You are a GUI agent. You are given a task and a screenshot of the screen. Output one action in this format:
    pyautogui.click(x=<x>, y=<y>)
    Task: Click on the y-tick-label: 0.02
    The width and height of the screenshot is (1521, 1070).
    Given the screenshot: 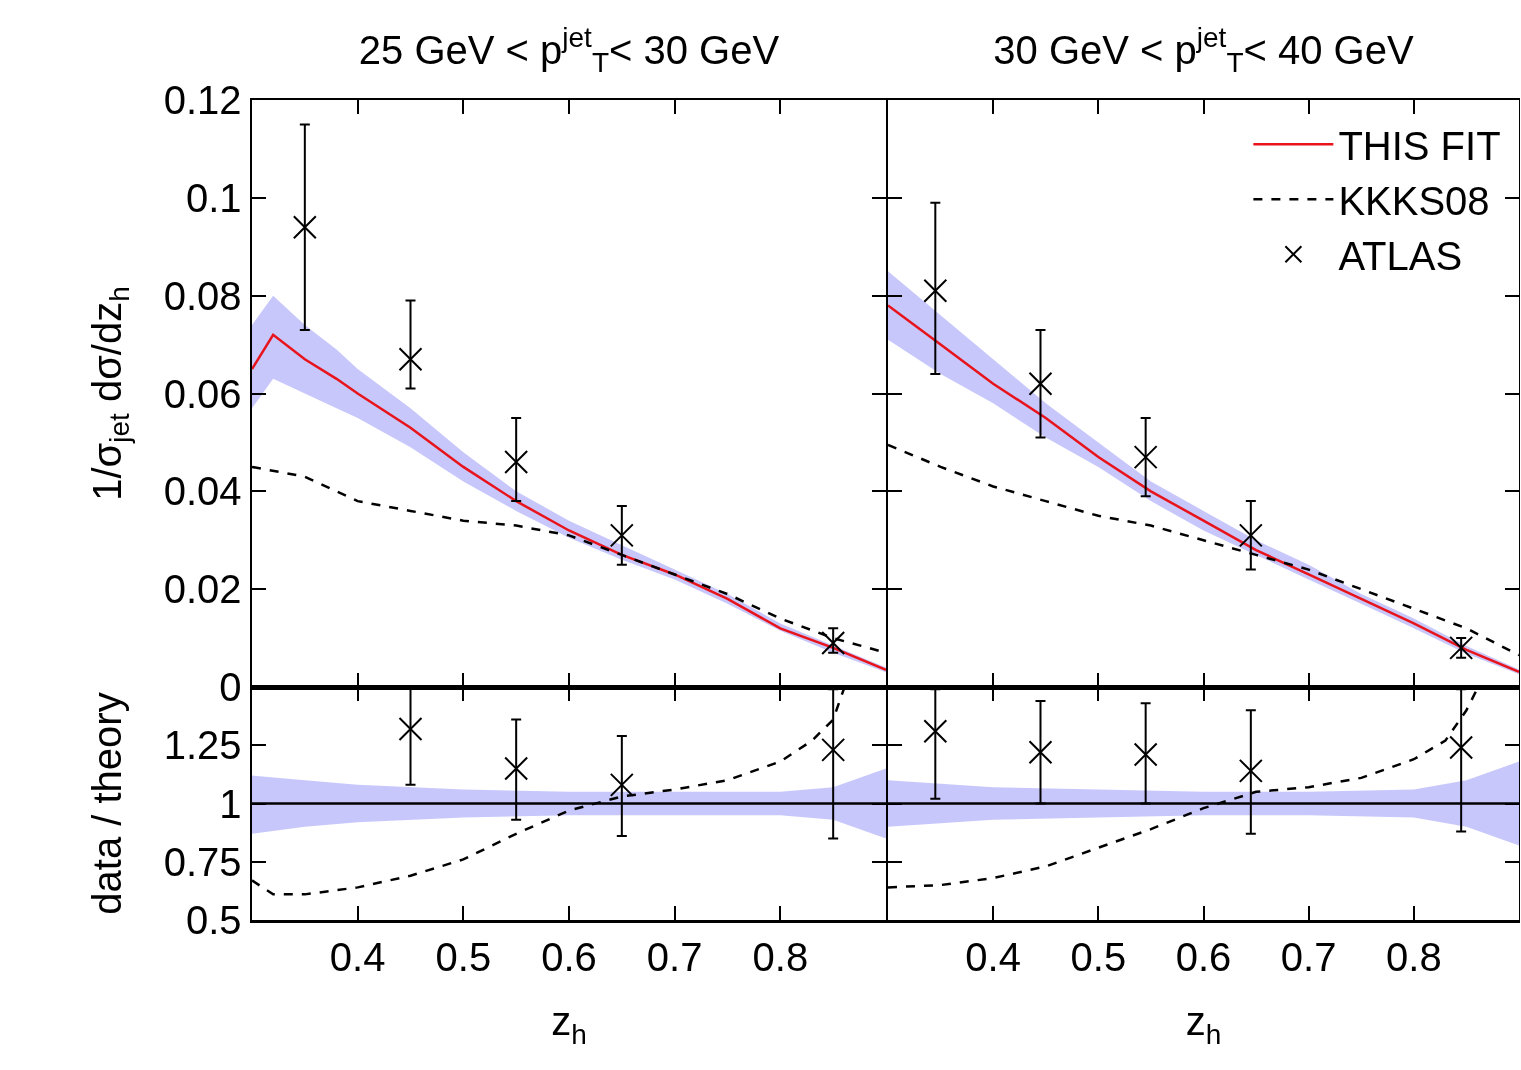 What is the action you would take?
    pyautogui.click(x=202, y=589)
    